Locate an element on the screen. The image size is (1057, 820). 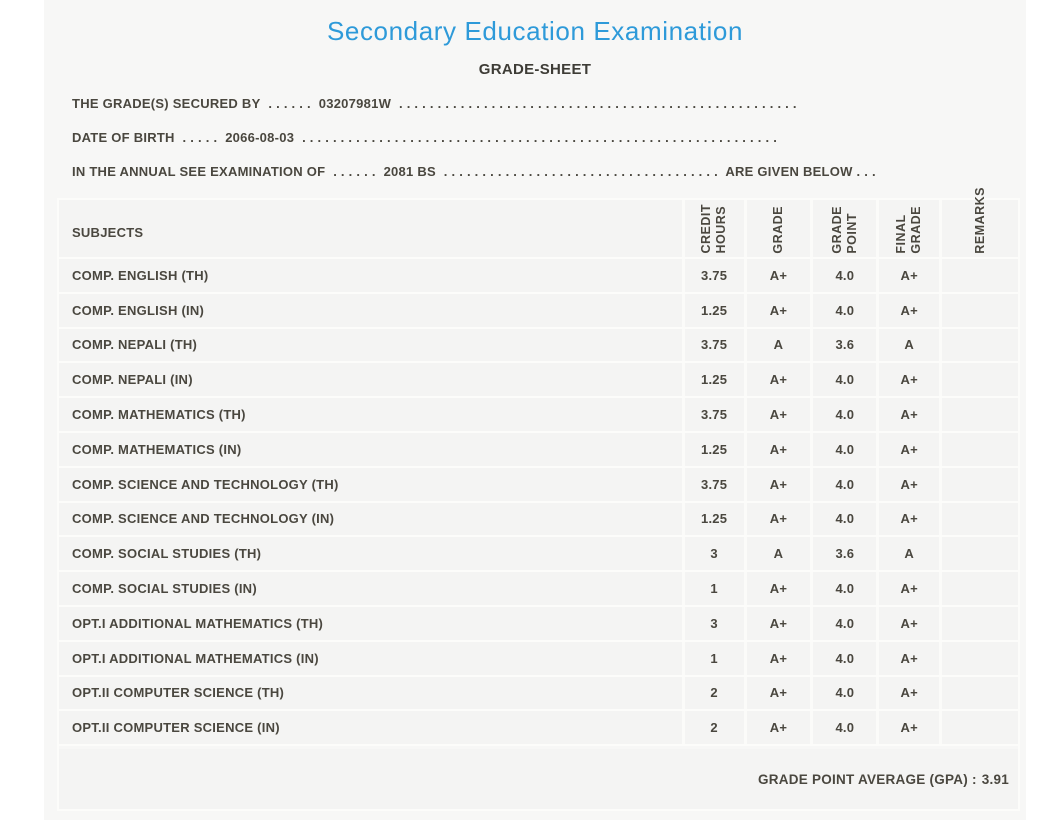
date-of-birth-value: 2066-08-03 is located at coordinates (260, 137).